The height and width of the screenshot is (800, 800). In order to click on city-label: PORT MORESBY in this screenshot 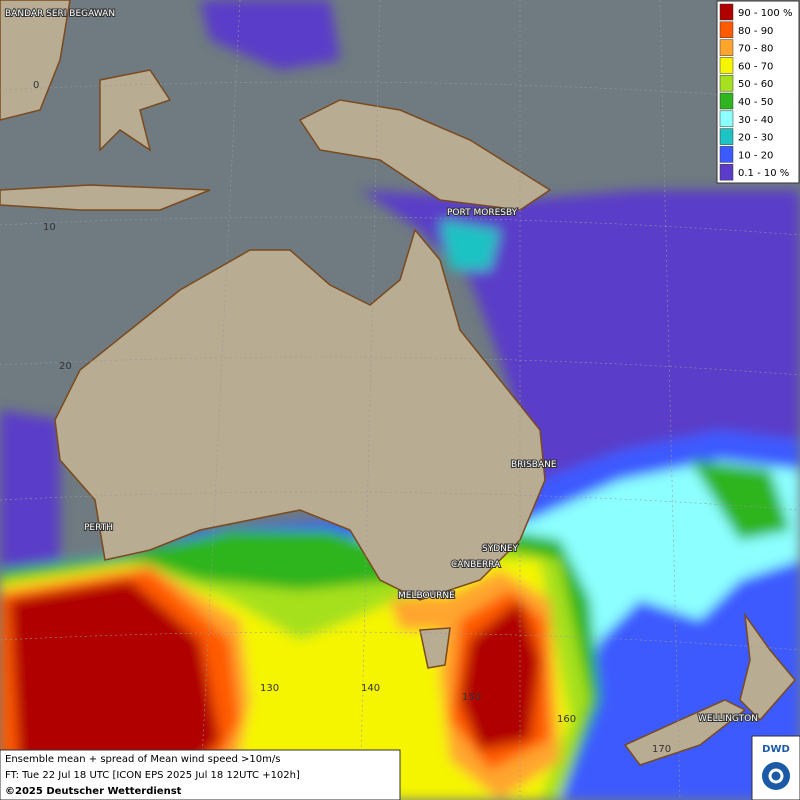, I will do `click(482, 213)`.